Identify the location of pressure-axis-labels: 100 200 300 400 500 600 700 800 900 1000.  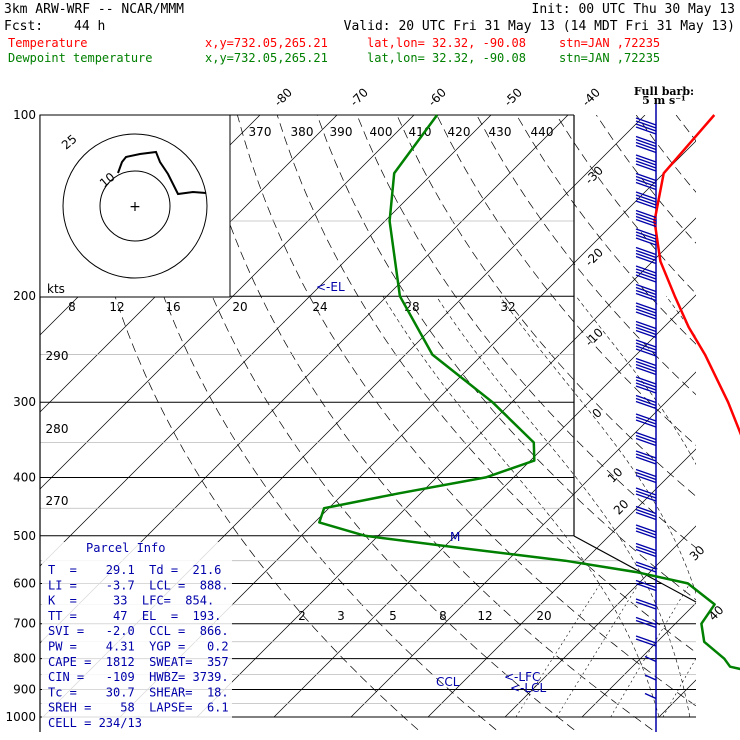
(20, 416).